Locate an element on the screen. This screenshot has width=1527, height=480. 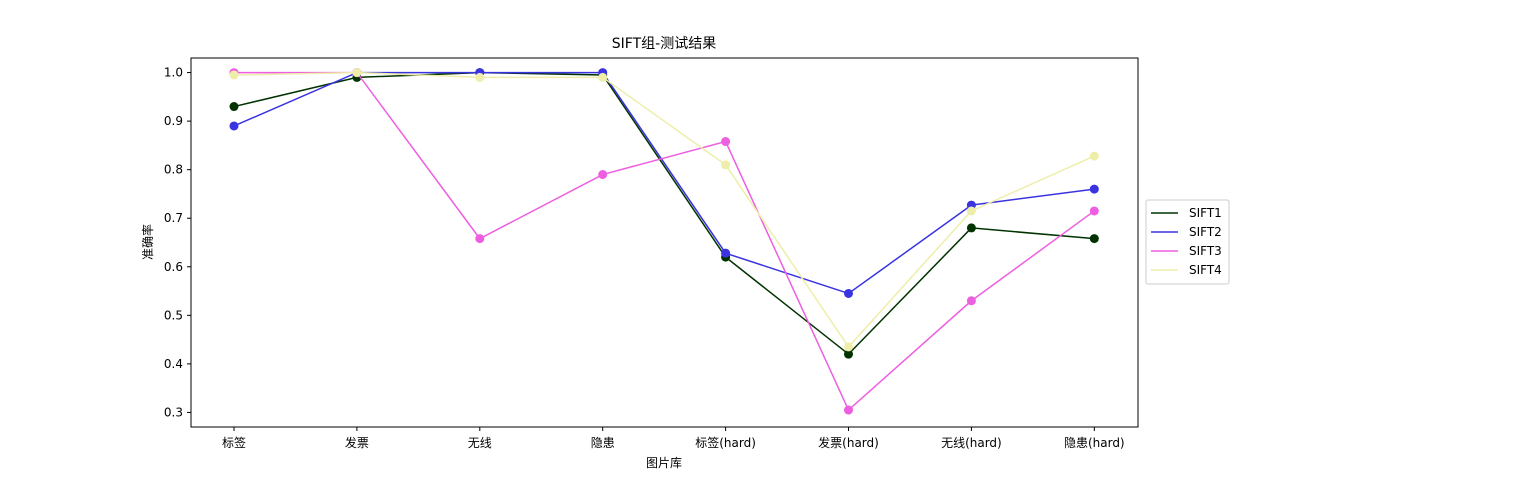
legend-label: SIFT2 is located at coordinates (1205, 232).